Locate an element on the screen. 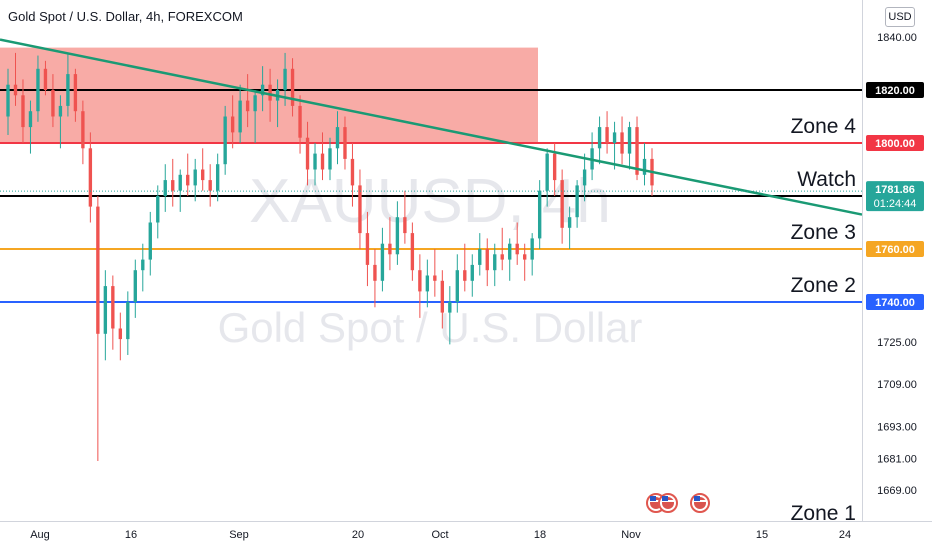 The width and height of the screenshot is (932, 550). level-1800-zone-4-price-tag: 1800.00 is located at coordinates (895, 143).